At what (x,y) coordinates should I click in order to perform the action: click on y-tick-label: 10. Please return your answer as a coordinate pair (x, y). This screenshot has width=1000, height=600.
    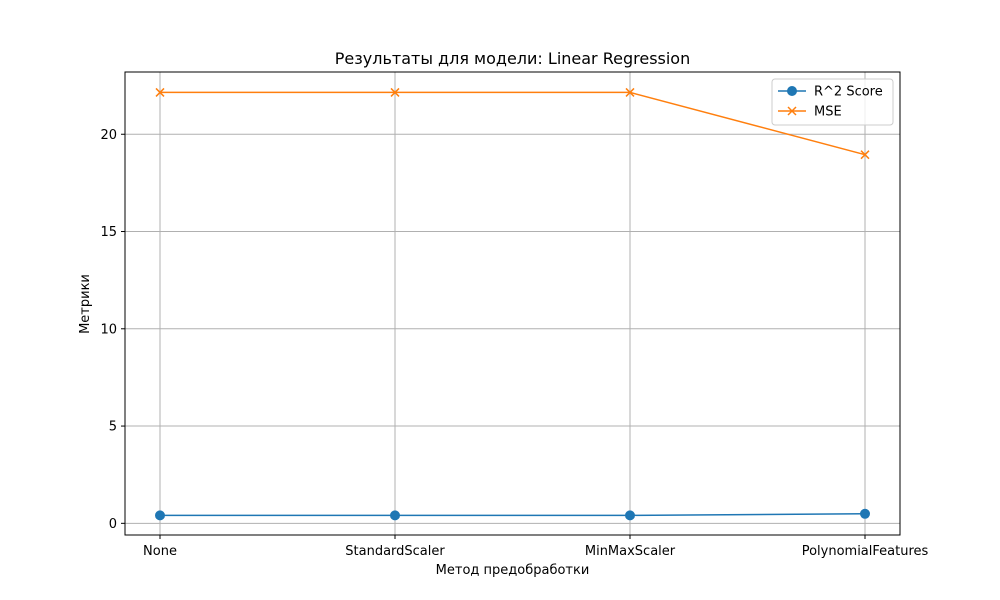
    Looking at the image, I should click on (108, 329).